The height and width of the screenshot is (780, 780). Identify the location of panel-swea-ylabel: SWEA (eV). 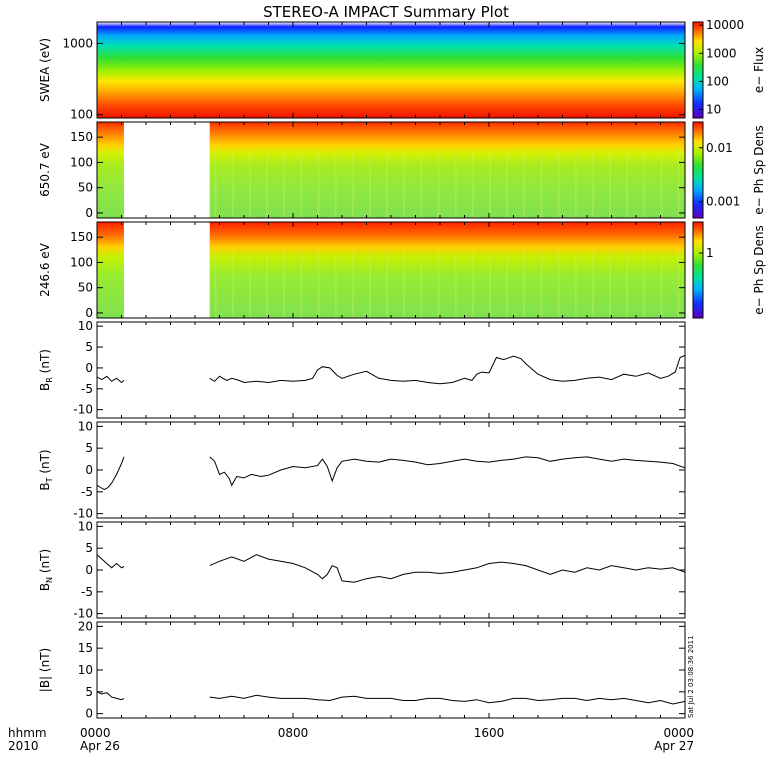
(45, 70).